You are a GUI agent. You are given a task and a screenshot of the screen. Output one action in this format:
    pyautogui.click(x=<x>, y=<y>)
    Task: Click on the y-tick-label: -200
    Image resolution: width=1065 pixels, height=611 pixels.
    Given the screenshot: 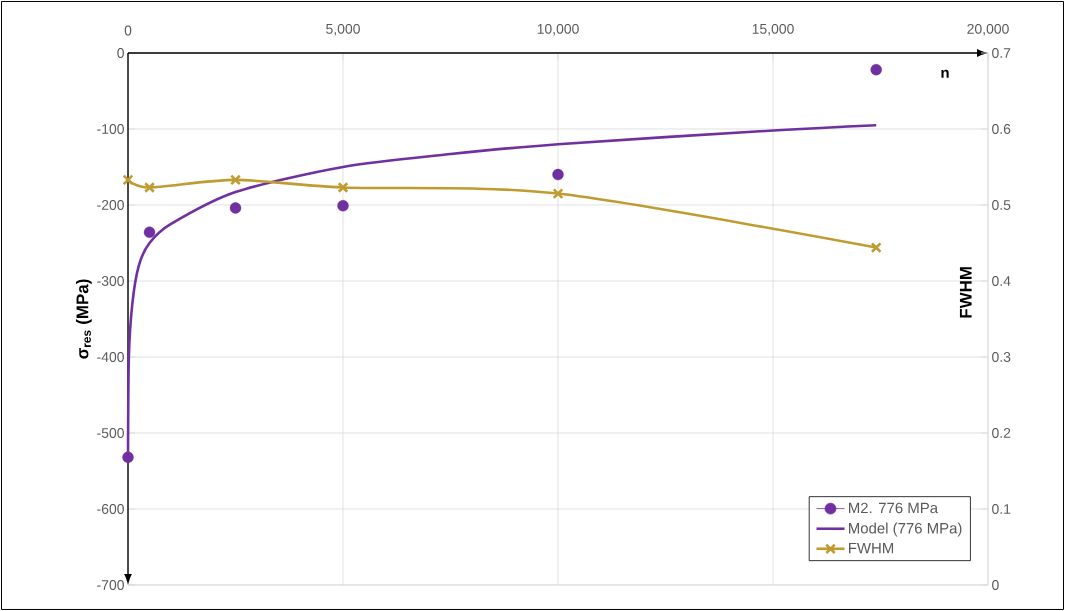 What is the action you would take?
    pyautogui.click(x=110, y=205)
    